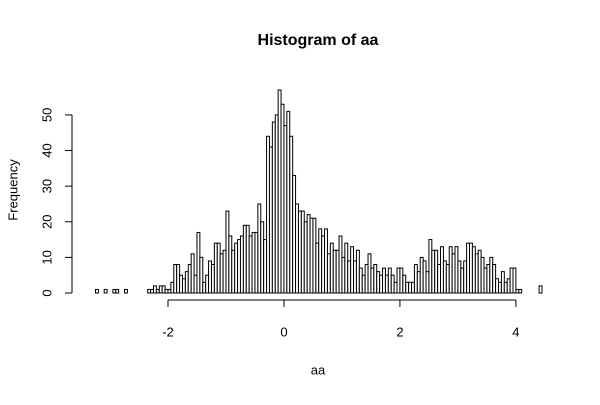  I want to click on x-tick-label: 2, so click(399, 331).